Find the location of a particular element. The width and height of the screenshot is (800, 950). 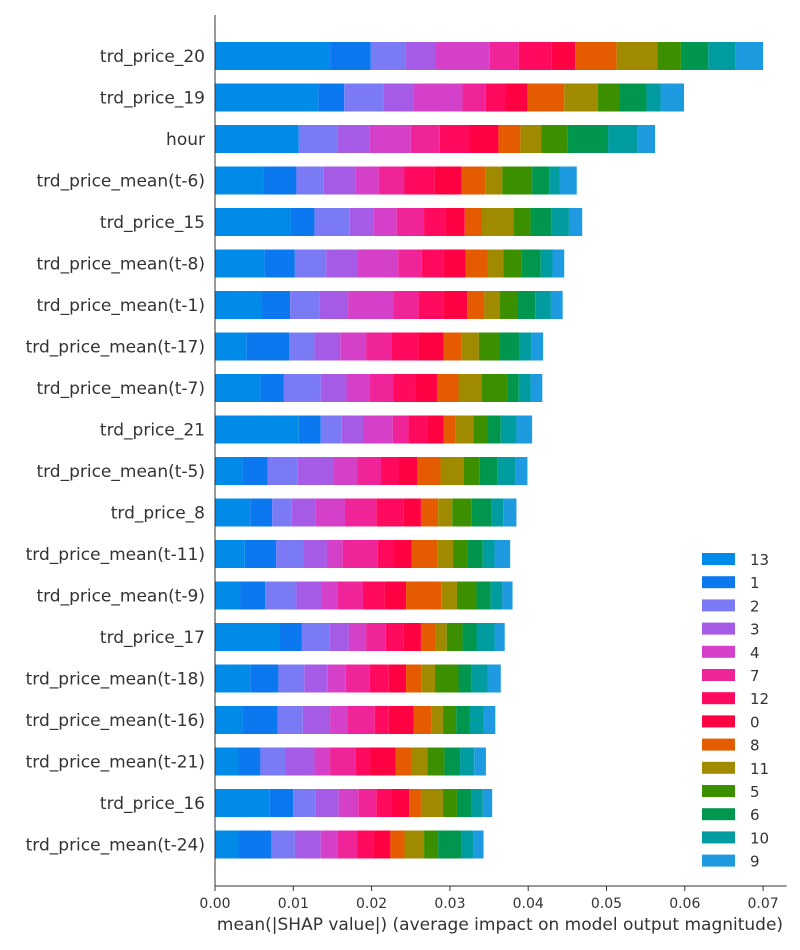

bar-segment-trd_price_mean(t-21)-class-7 is located at coordinates (343, 761).